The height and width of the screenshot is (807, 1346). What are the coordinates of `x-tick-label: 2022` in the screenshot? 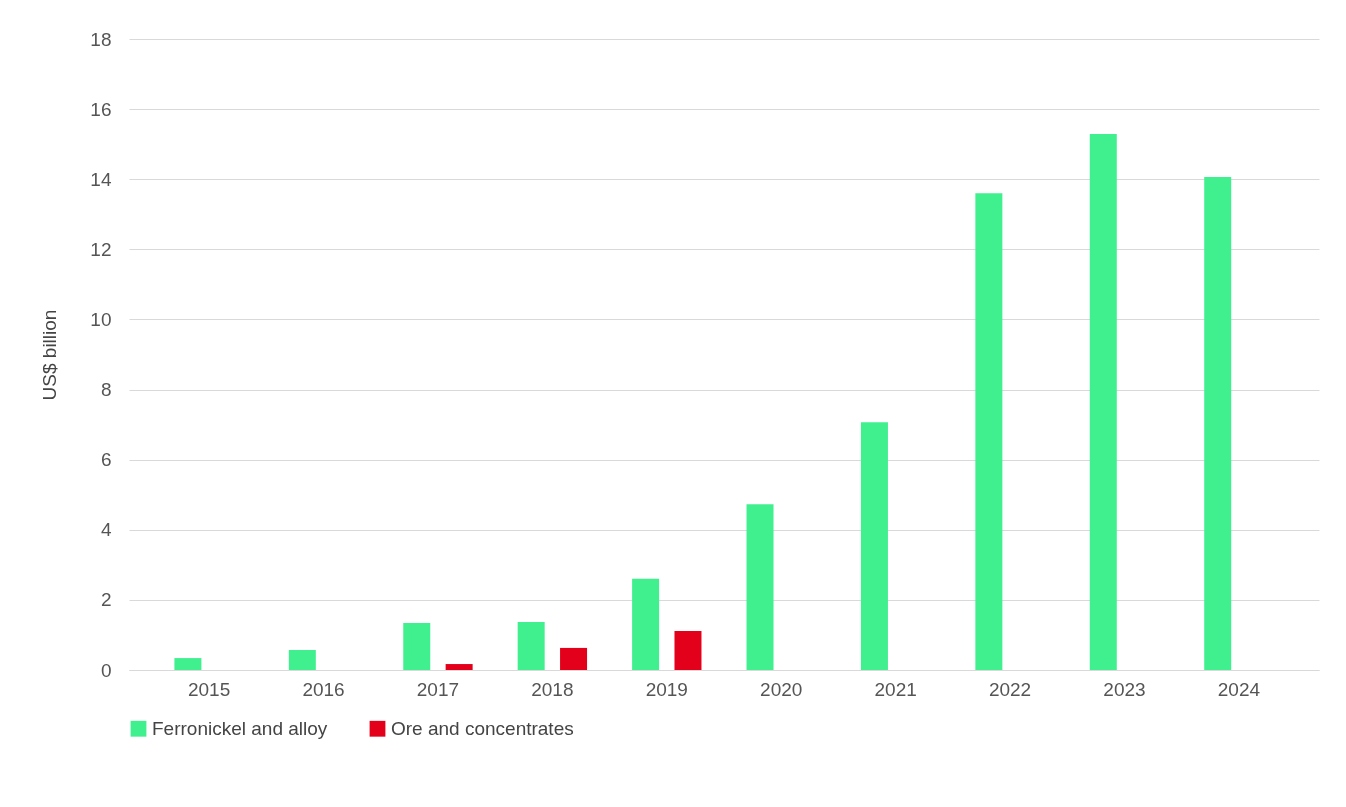 It's located at (1010, 689).